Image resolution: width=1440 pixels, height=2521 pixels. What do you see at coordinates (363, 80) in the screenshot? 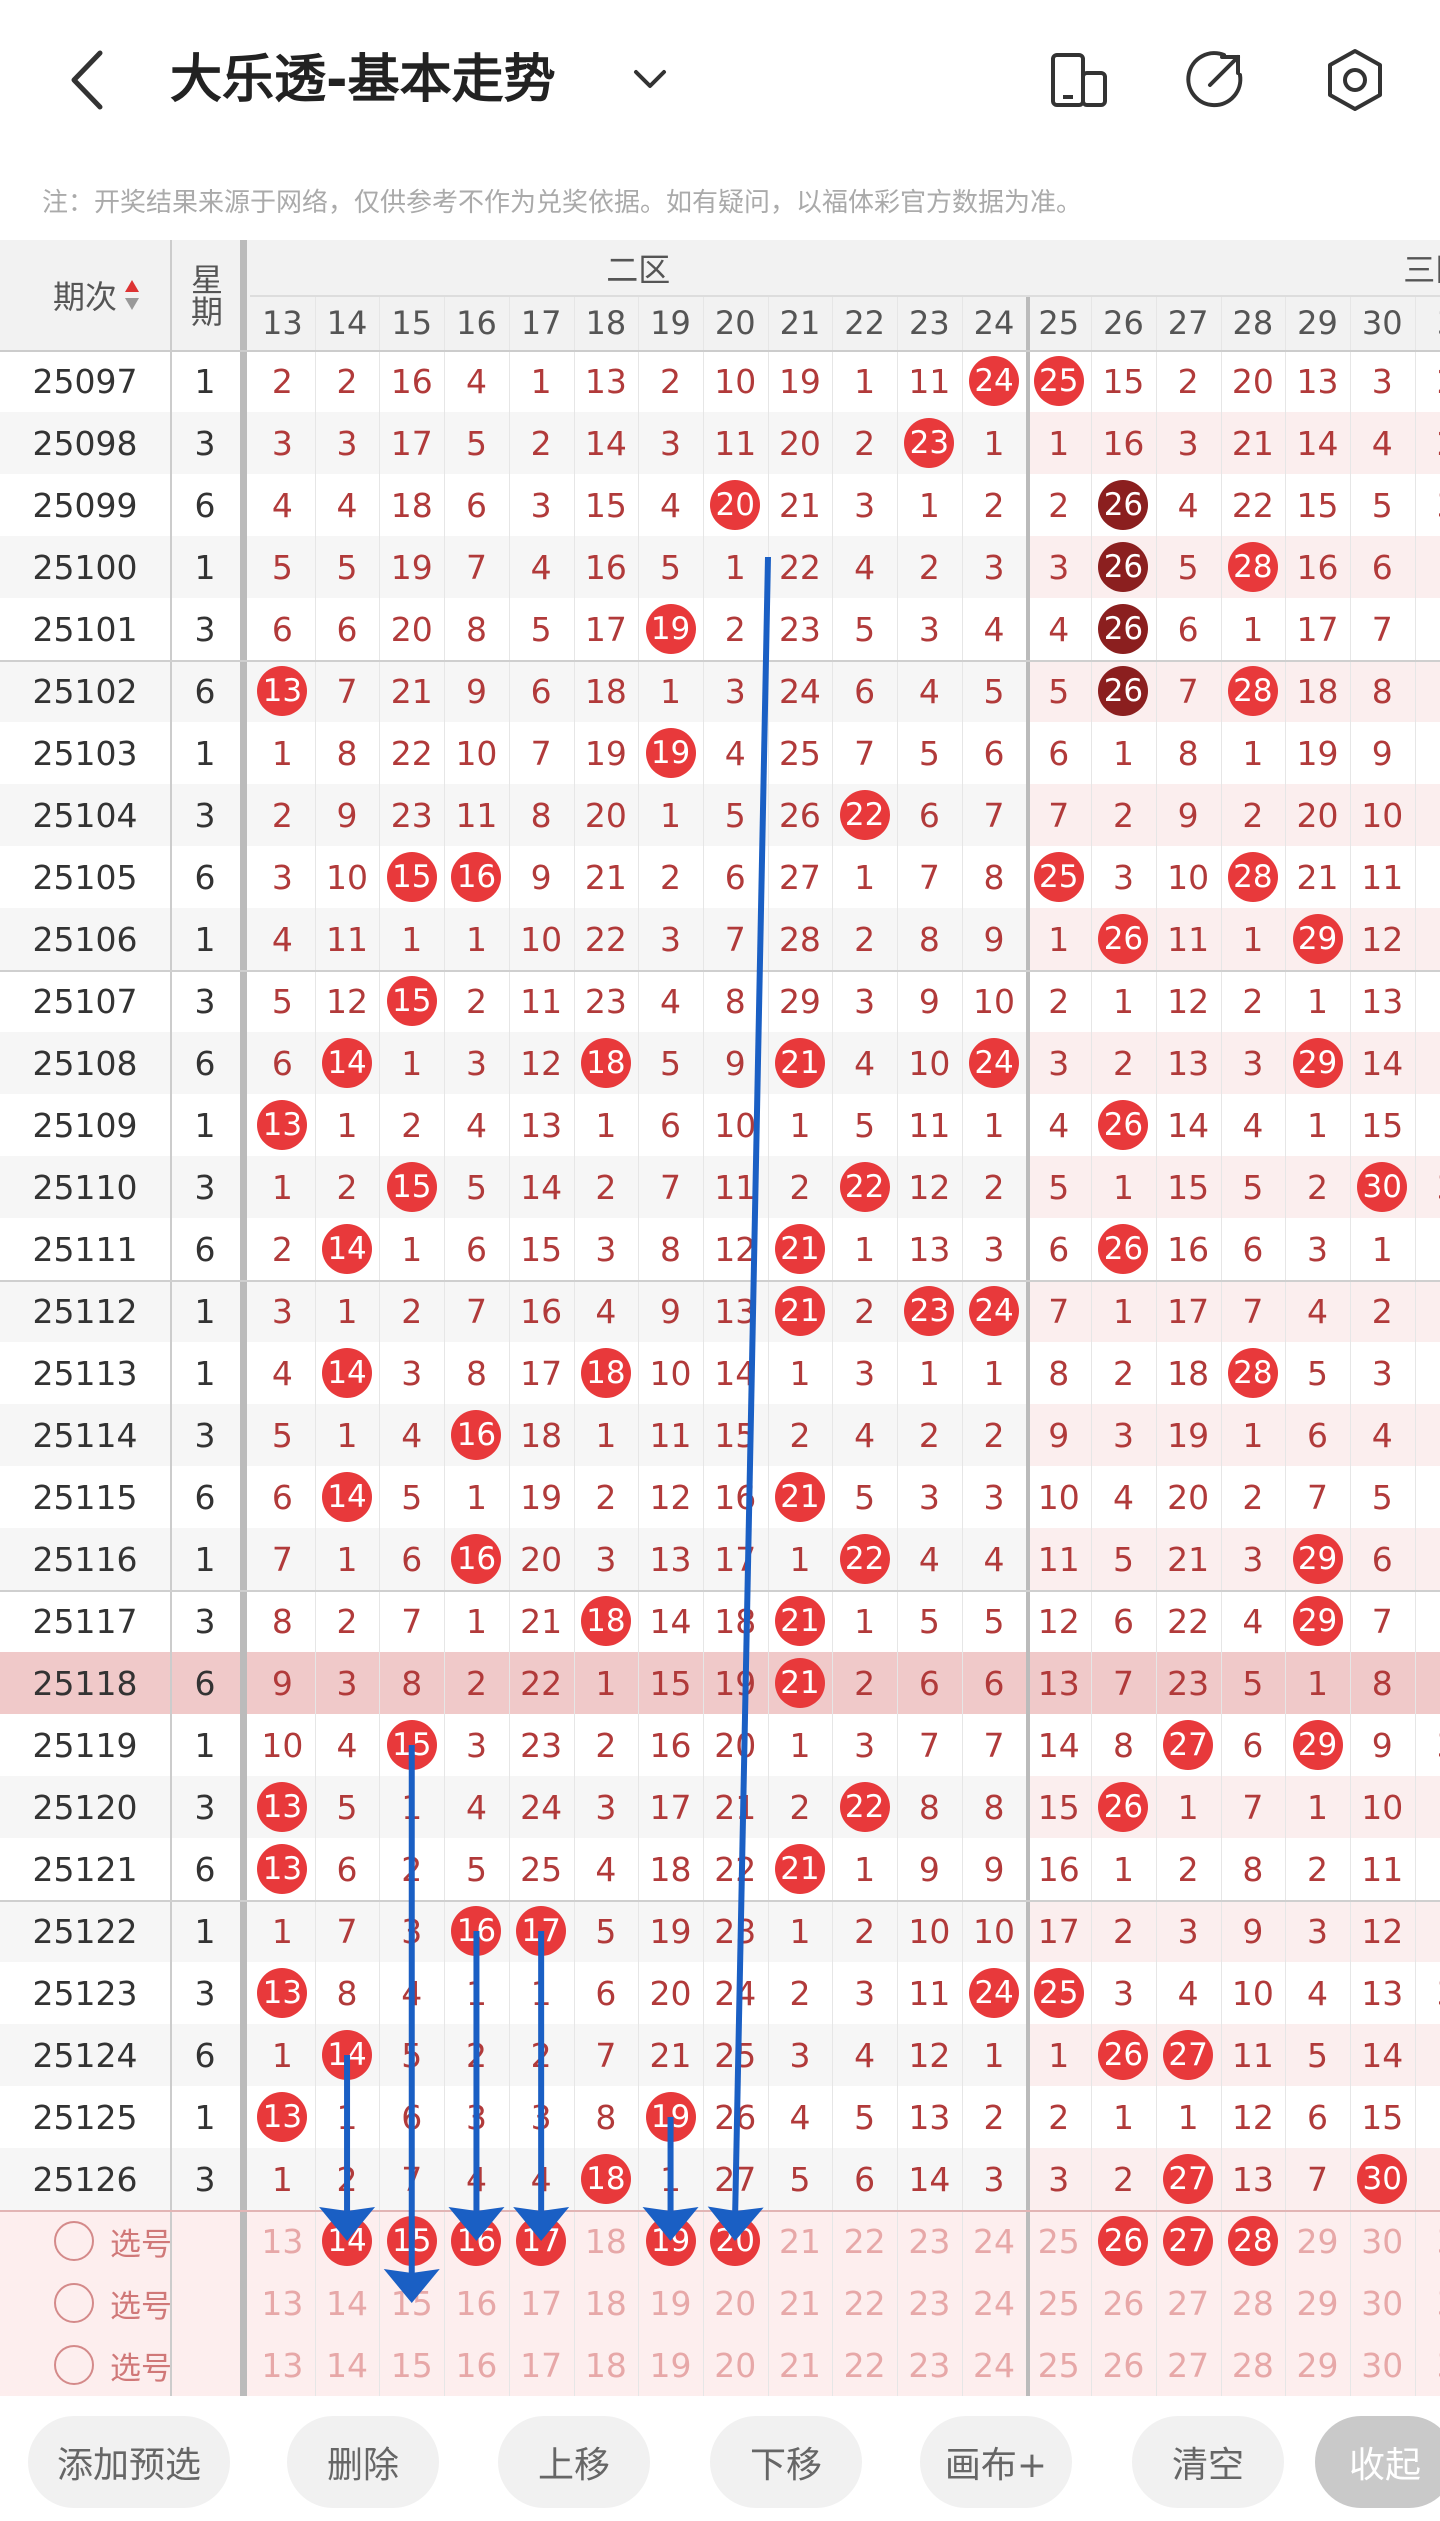
I see `page-title: 大乐透-基本走势` at bounding box center [363, 80].